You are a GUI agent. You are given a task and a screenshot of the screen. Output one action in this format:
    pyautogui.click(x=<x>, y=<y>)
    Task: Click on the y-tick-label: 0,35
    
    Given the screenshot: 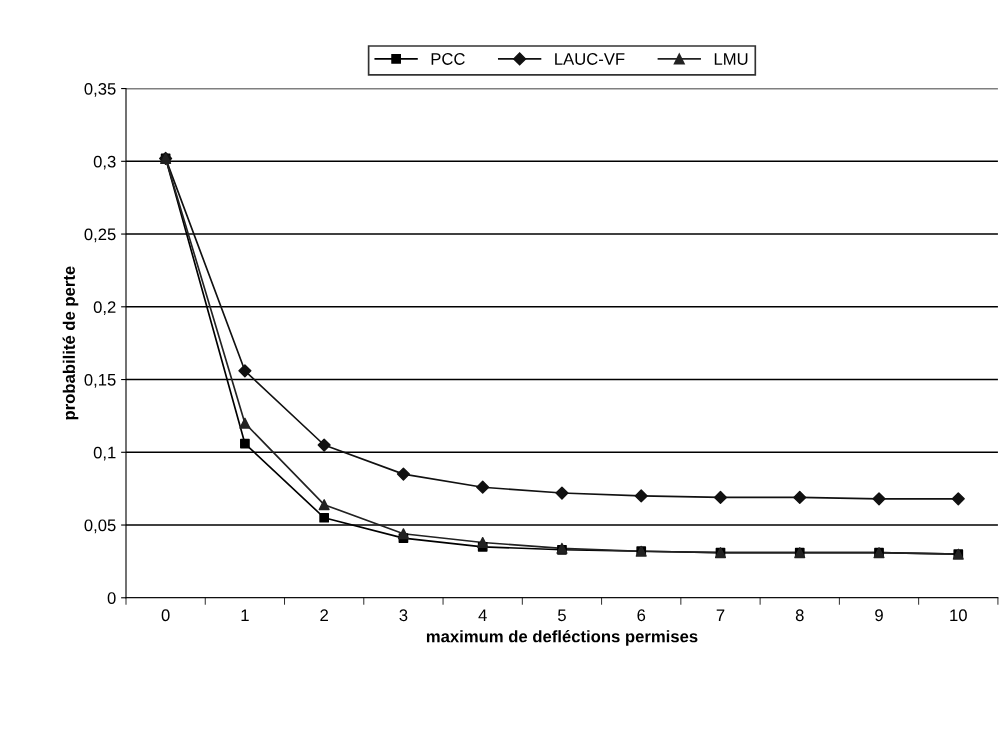 What is the action you would take?
    pyautogui.click(x=100, y=89)
    